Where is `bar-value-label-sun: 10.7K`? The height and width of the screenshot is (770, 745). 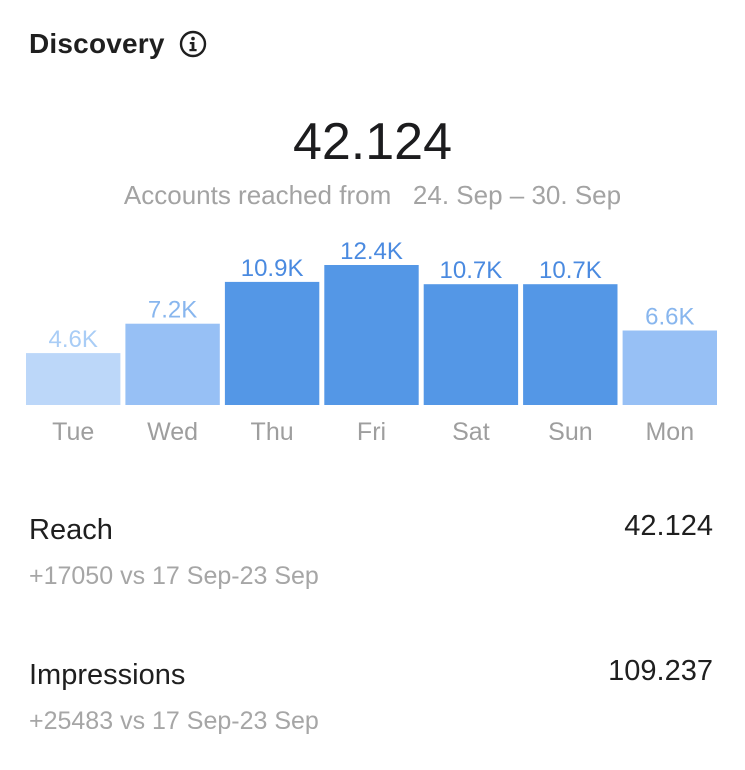
bar-value-label-sun: 10.7K is located at coordinates (570, 270).